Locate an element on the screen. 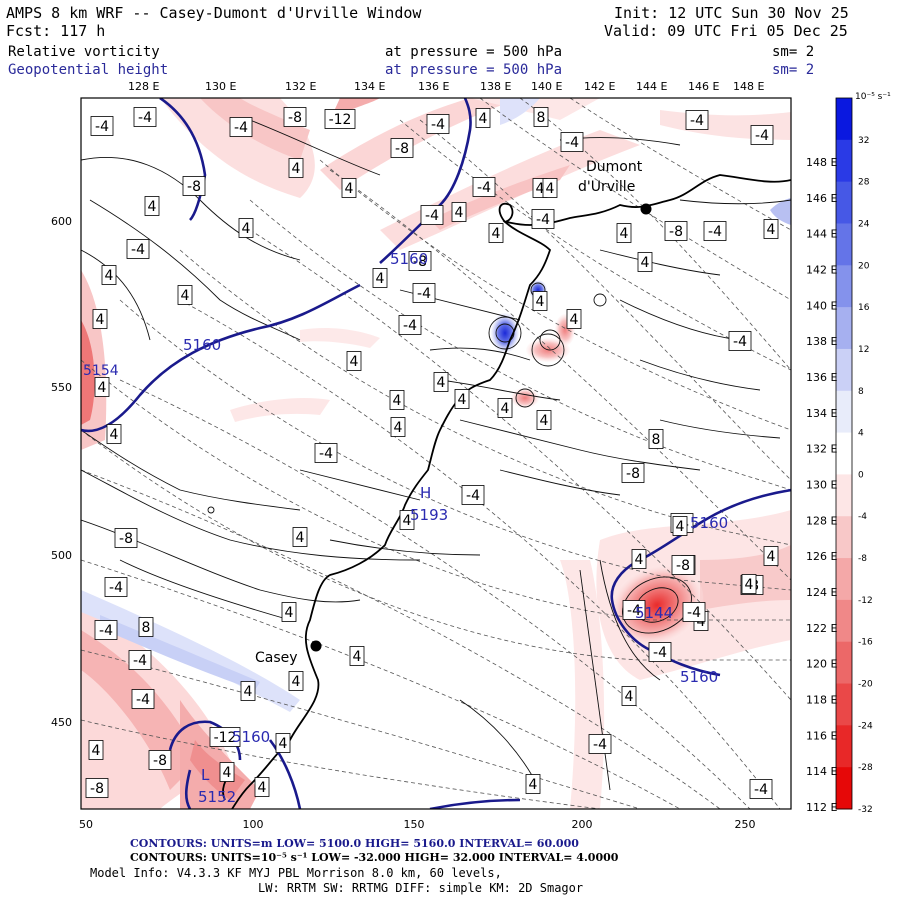 This screenshot has height=900, width=900. field1-name: Relative vorticity is located at coordinates (84, 52).